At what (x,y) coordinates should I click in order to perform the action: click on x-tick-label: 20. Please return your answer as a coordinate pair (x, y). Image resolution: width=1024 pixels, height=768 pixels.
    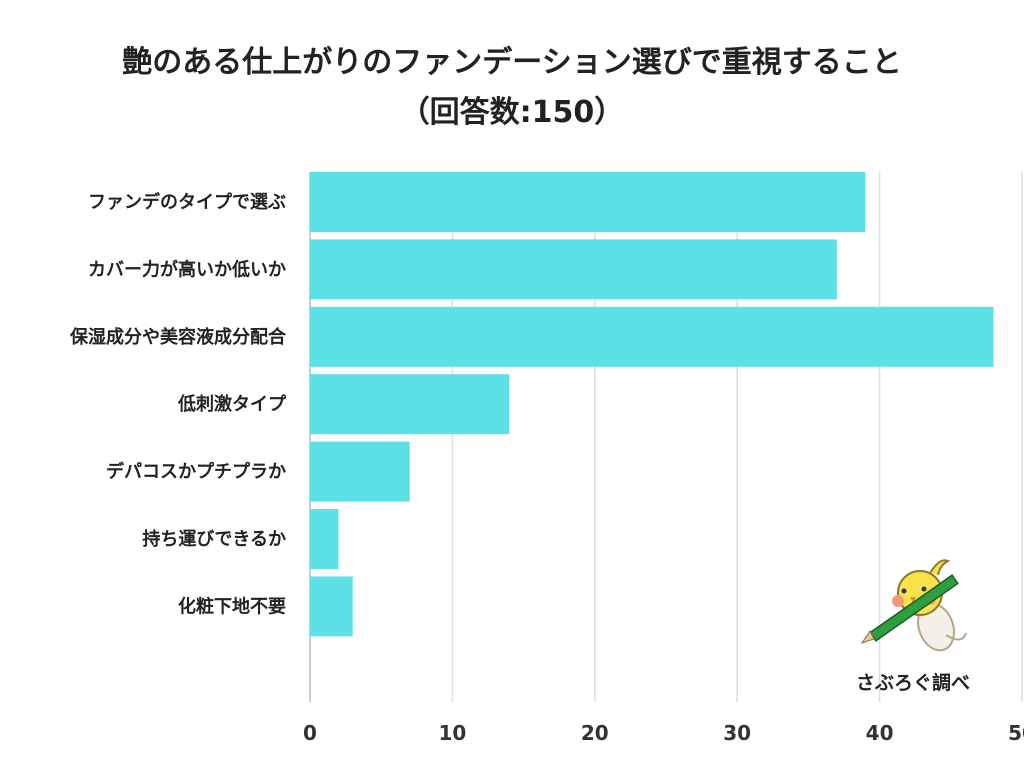
    Looking at the image, I should click on (595, 733).